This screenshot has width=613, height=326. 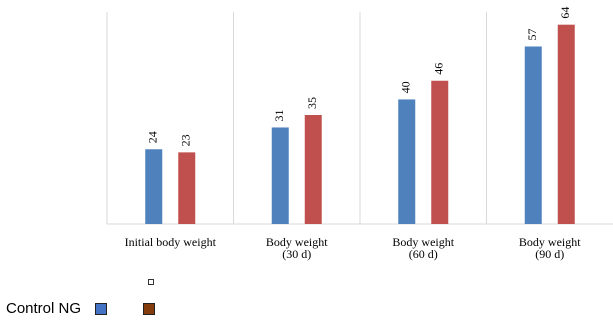 What do you see at coordinates (406, 87) in the screenshot?
I see `data-label: 40` at bounding box center [406, 87].